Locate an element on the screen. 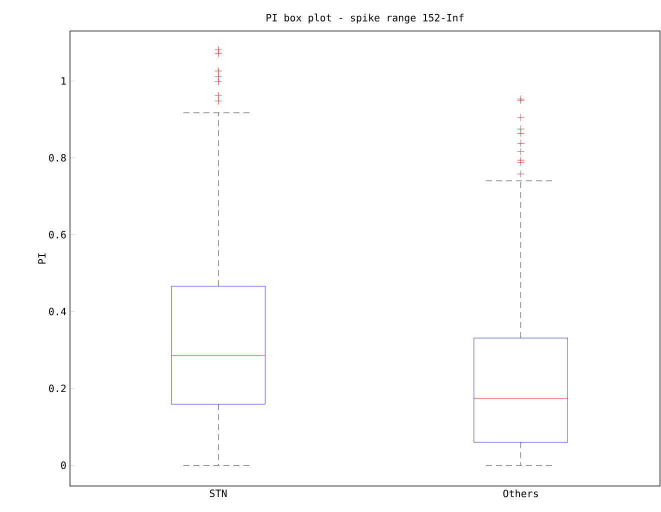 This screenshot has width=661, height=512. x-tick-label: STN is located at coordinates (218, 494).